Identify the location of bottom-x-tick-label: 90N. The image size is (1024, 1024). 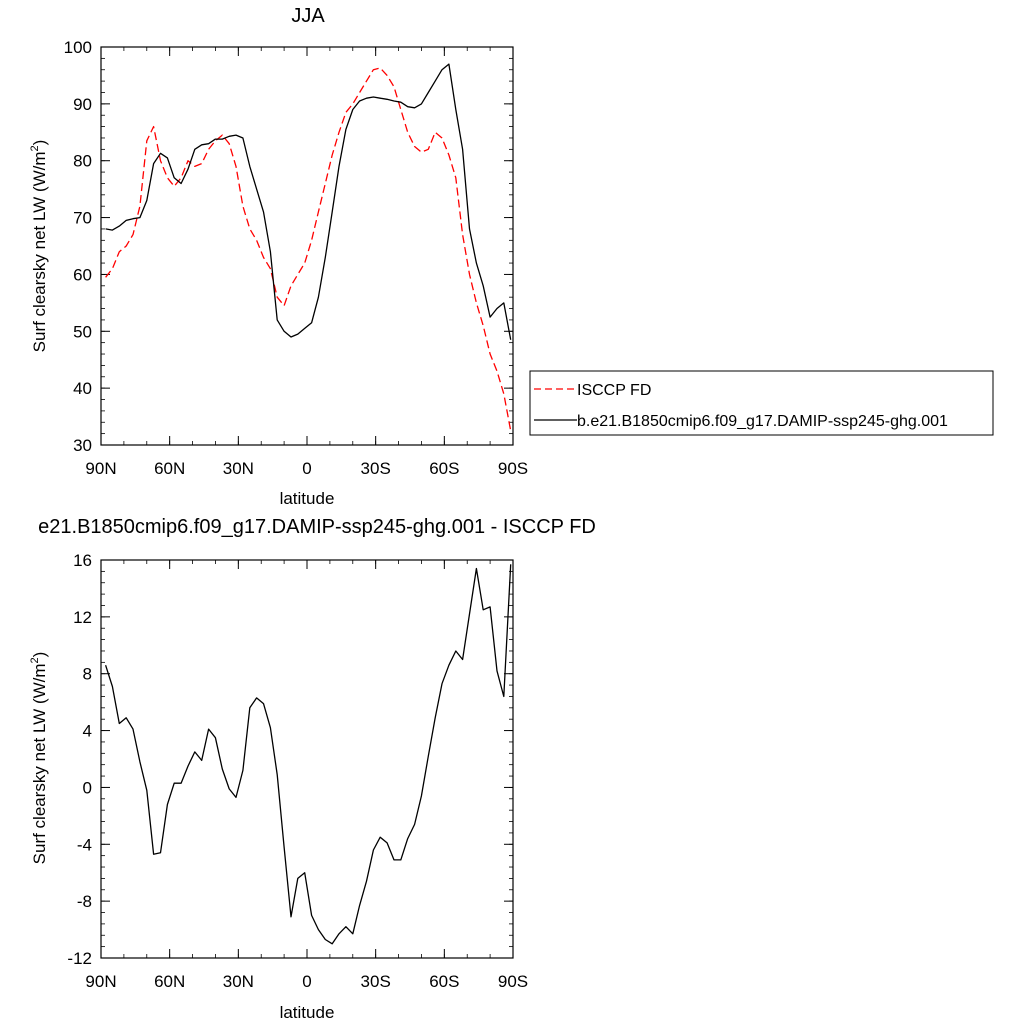
(100, 981).